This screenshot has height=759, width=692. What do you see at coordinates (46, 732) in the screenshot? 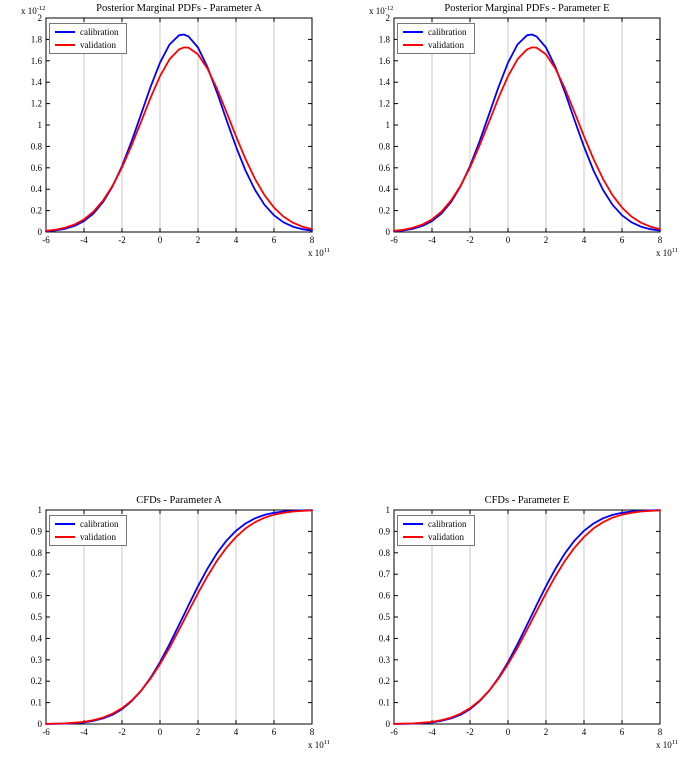
I see `x-tick-label: -6` at bounding box center [46, 732].